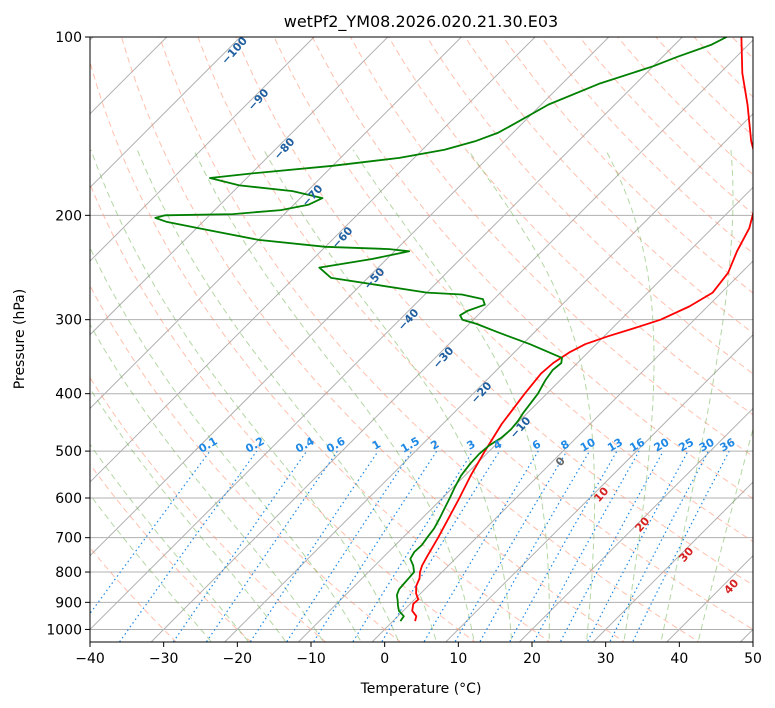 Image resolution: width=775 pixels, height=708 pixels. Describe the element at coordinates (68, 216) in the screenshot. I see `y-tick-label: 200` at that location.